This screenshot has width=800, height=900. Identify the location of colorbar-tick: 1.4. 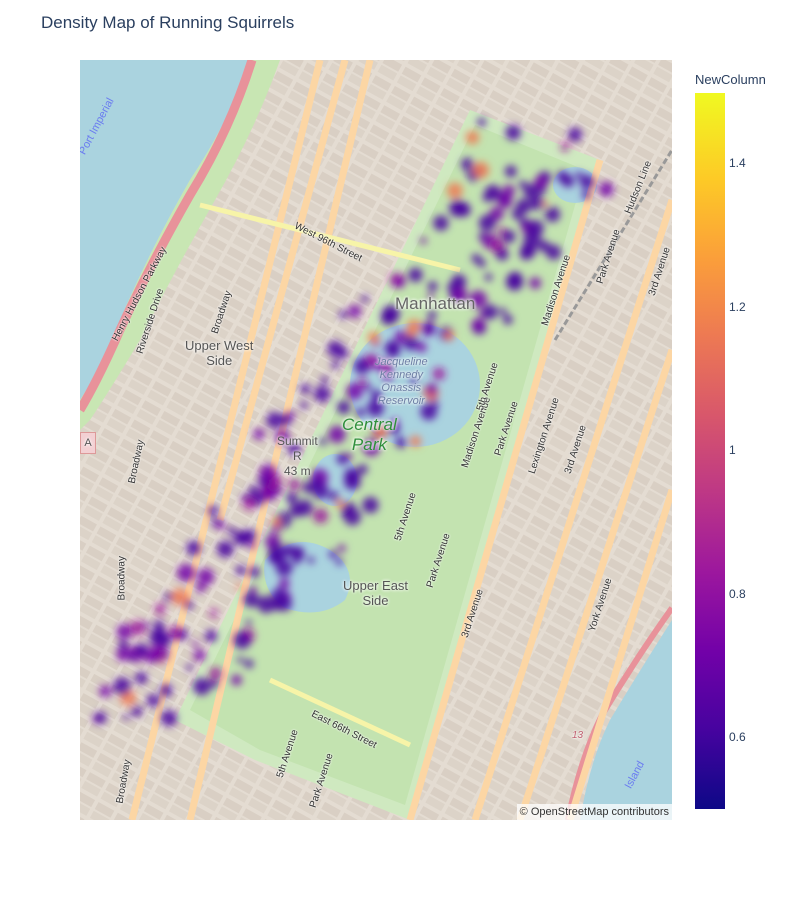
(737, 163).